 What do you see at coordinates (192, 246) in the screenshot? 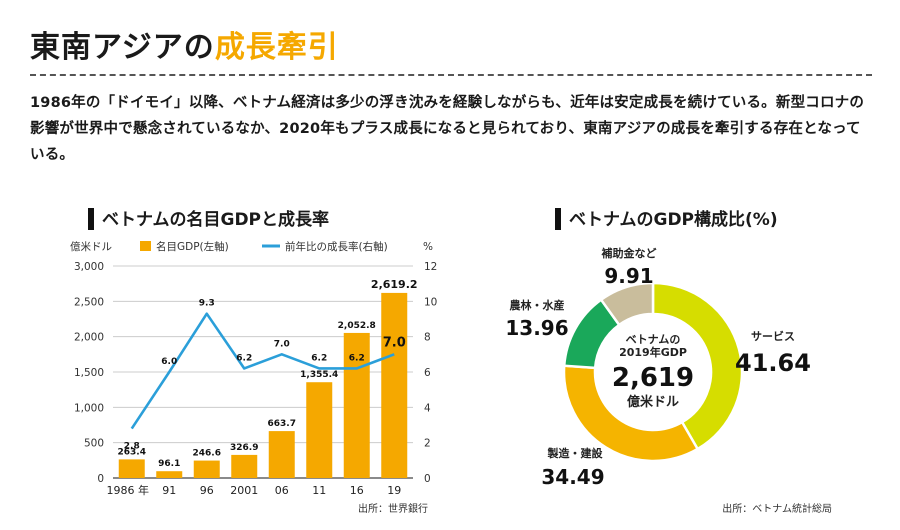
I see `legend-label-bar: 名目GDP(左軸)` at bounding box center [192, 246].